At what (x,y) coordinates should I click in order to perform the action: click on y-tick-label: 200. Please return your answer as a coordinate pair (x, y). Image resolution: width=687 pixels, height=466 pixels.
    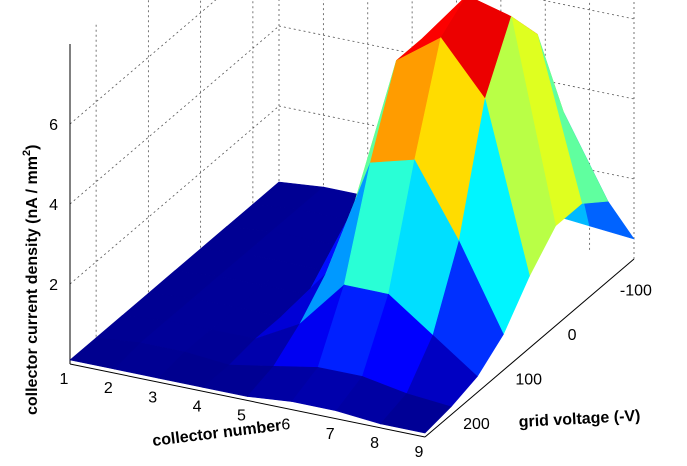
    Looking at the image, I should click on (476, 424).